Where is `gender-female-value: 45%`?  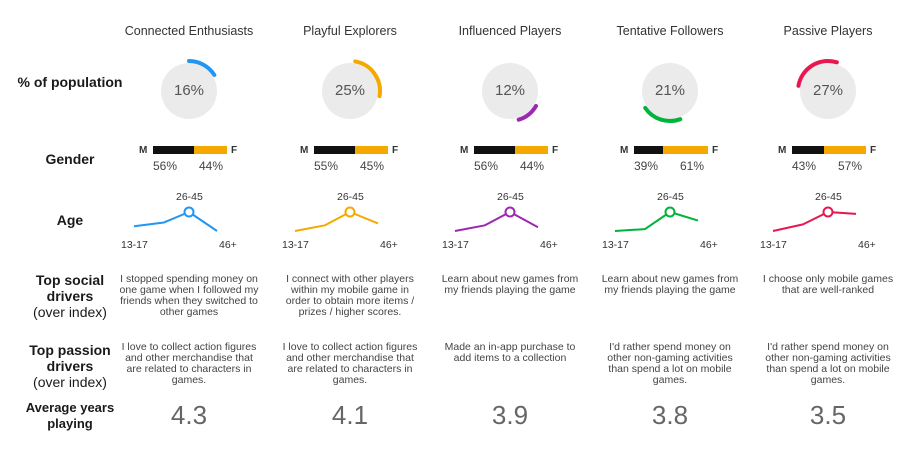
gender-female-value: 45% is located at coordinates (372, 166).